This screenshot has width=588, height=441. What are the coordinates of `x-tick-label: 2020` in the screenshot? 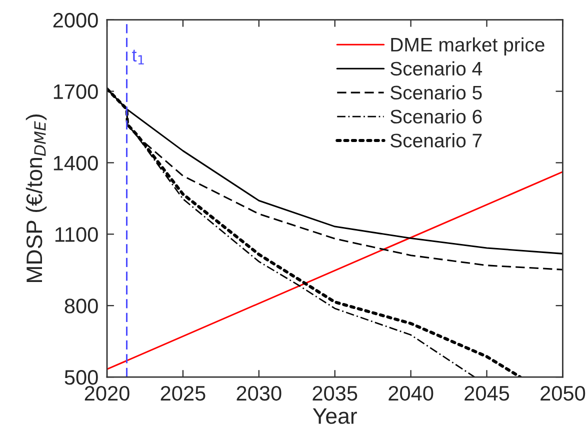 It's located at (107, 393).